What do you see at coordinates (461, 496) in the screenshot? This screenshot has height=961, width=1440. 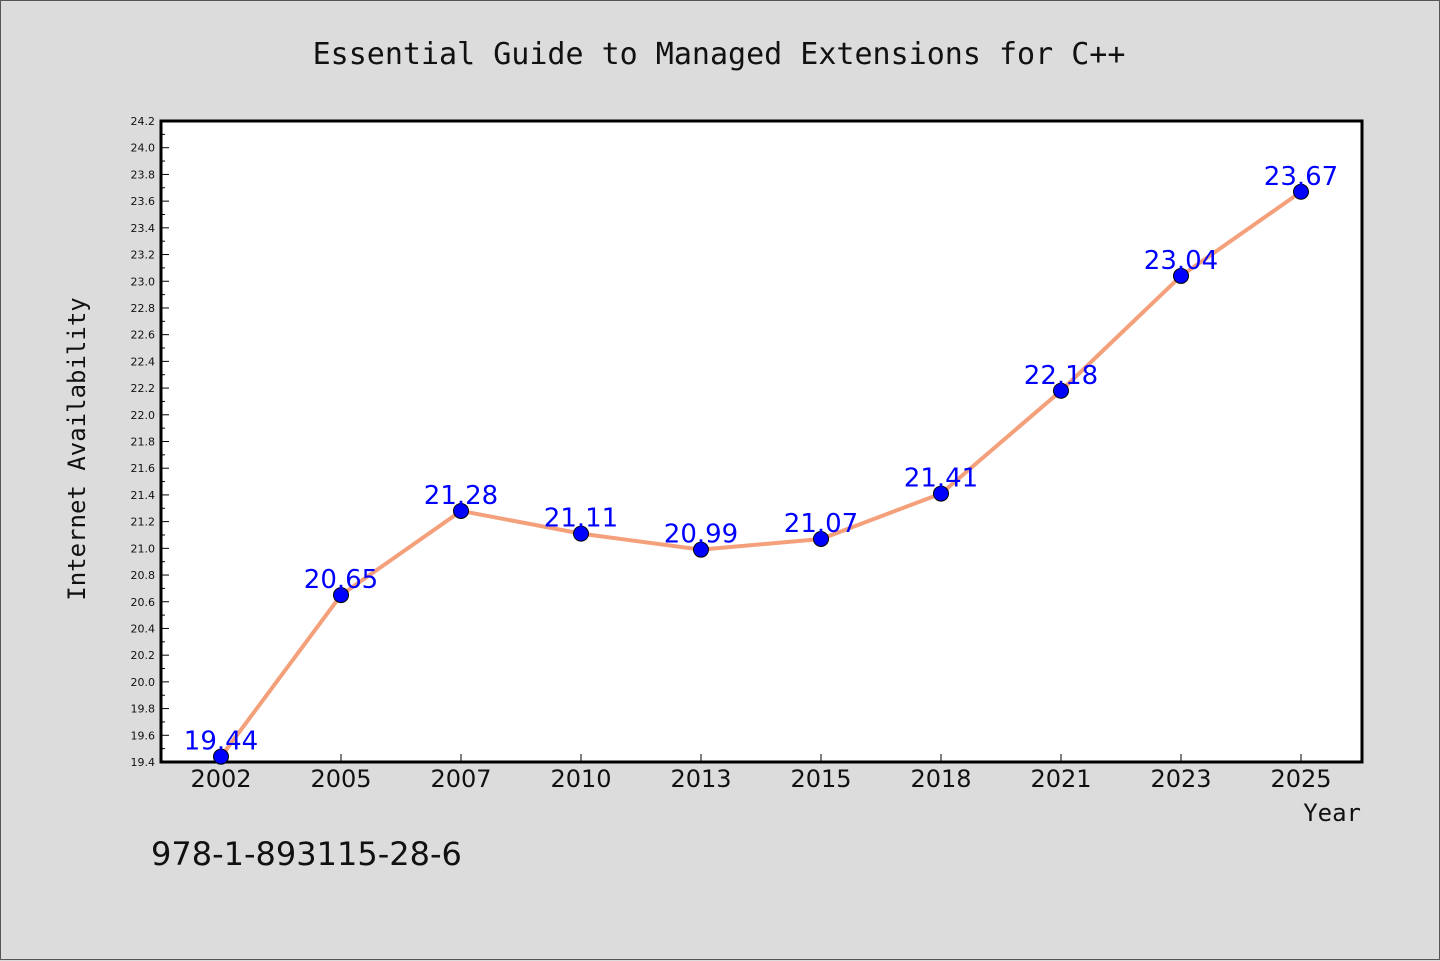 I see `data-label: 21.28` at bounding box center [461, 496].